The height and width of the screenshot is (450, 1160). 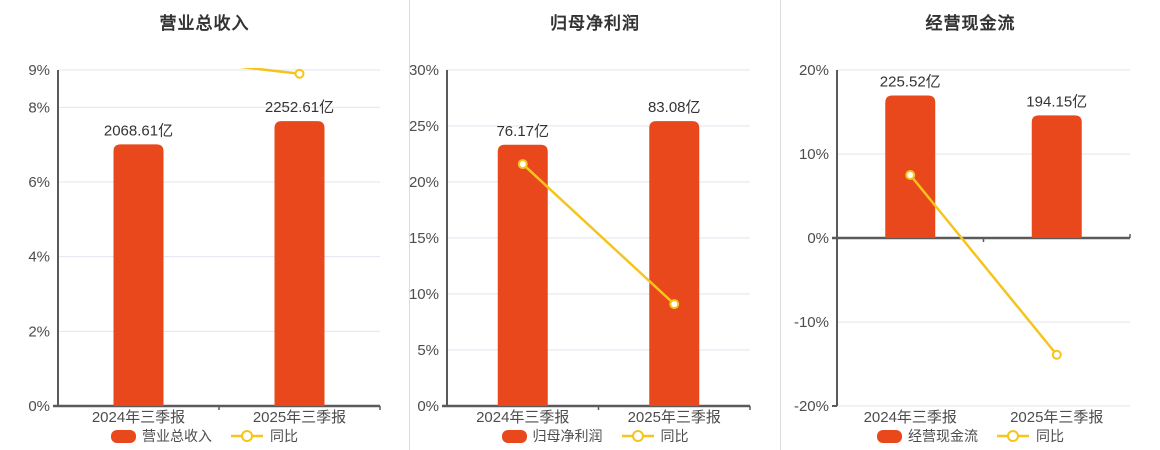 What do you see at coordinates (1056, 101) in the screenshot?
I see `bar-value-label: 194.15亿` at bounding box center [1056, 101].